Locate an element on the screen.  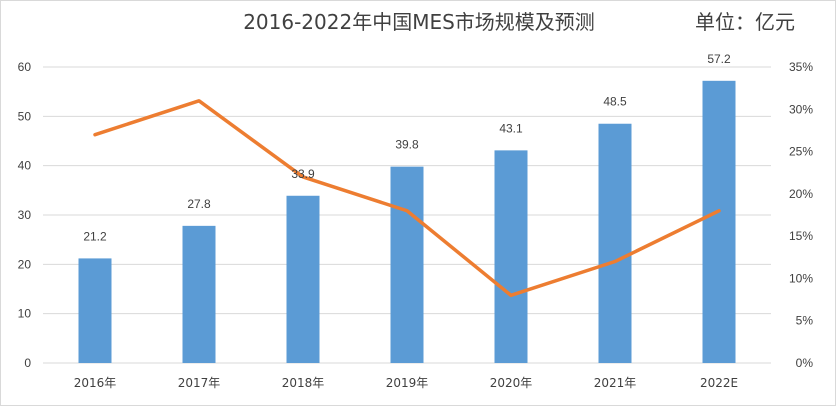
right-axis-tick-label: 5% is located at coordinates (805, 321).